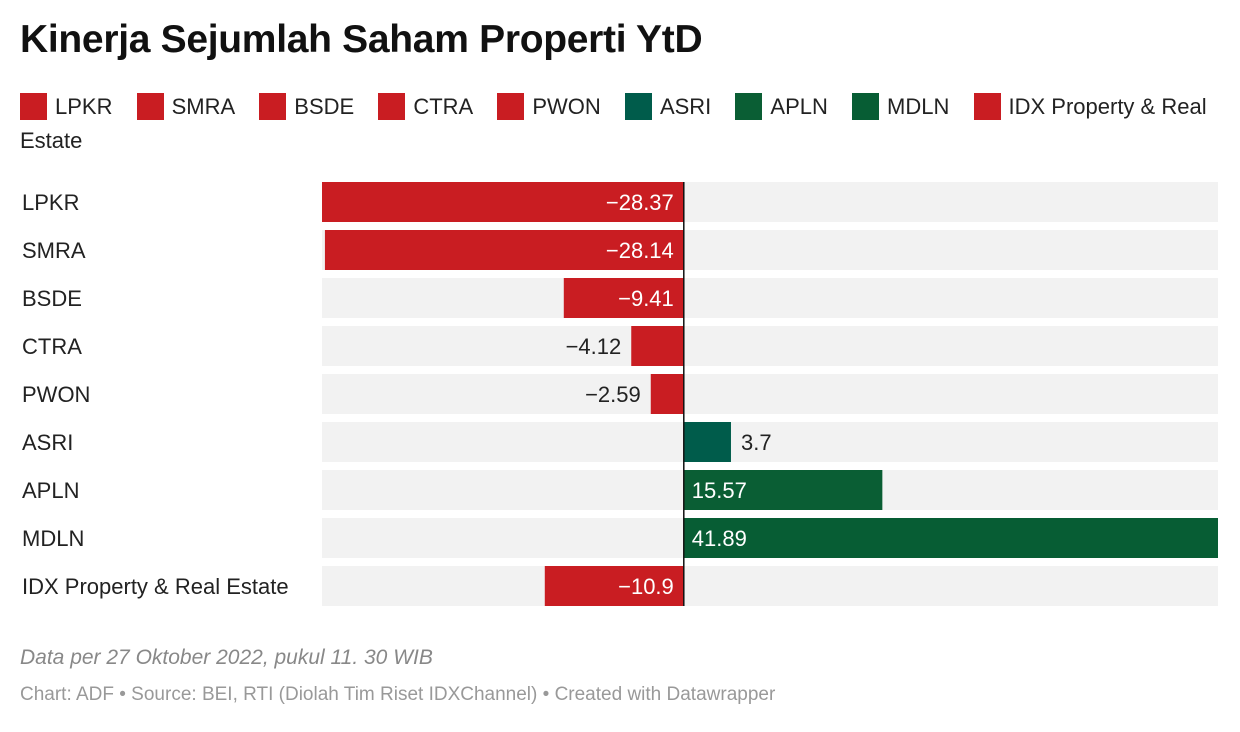  Describe the element at coordinates (53, 538) in the screenshot. I see `category-label: MDLN` at that location.